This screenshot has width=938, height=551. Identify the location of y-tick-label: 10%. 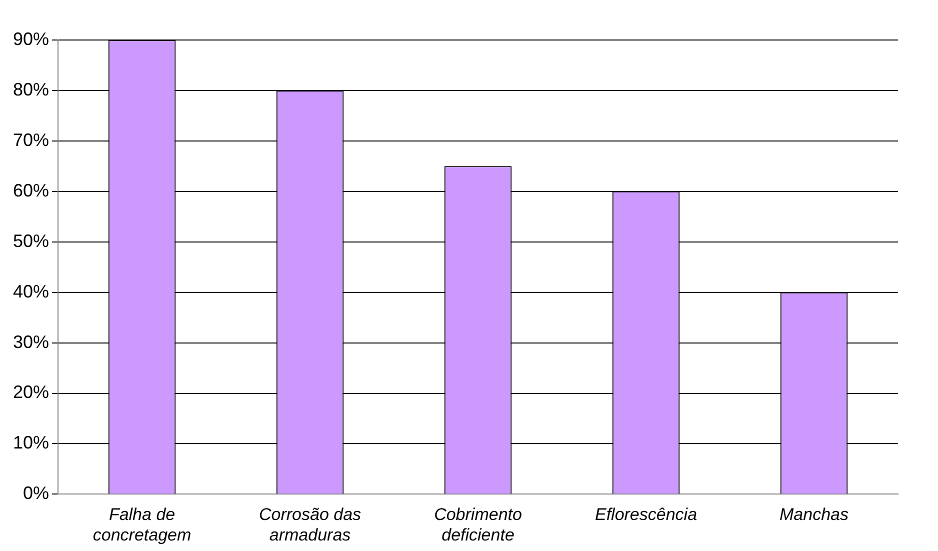
(31, 442).